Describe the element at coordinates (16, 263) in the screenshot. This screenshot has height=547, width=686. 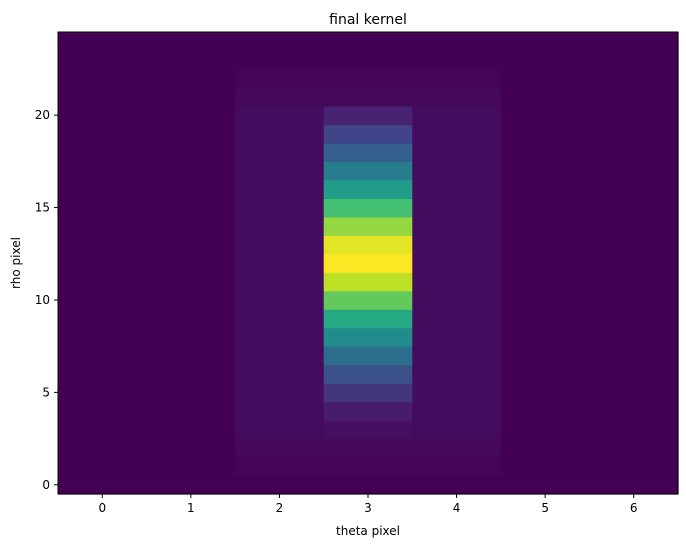
I see `y-axis-label: rho pixel` at that location.